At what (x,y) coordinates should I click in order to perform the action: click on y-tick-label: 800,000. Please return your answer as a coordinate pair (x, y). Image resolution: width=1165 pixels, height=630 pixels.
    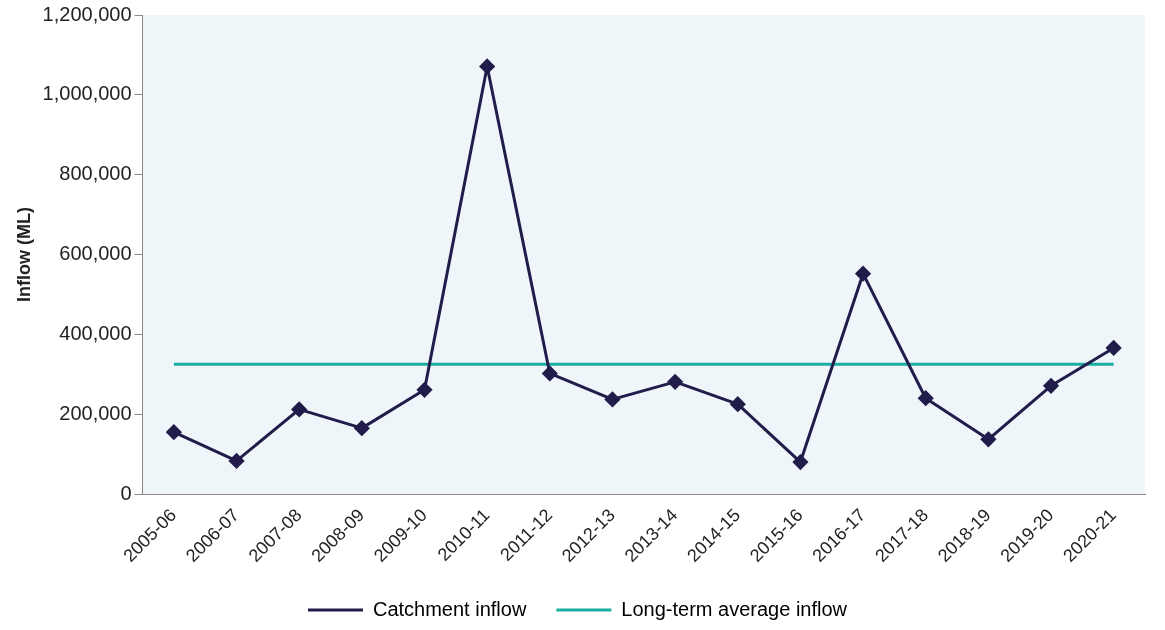
    Looking at the image, I should click on (95, 173).